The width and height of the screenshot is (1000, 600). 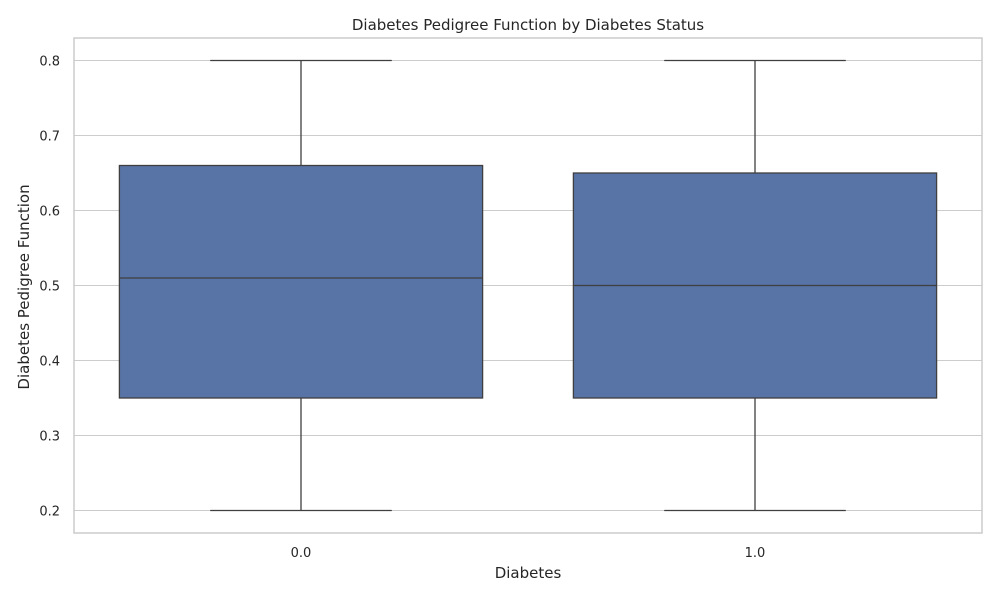 I want to click on x-tick-label: 0.0, so click(x=301, y=553).